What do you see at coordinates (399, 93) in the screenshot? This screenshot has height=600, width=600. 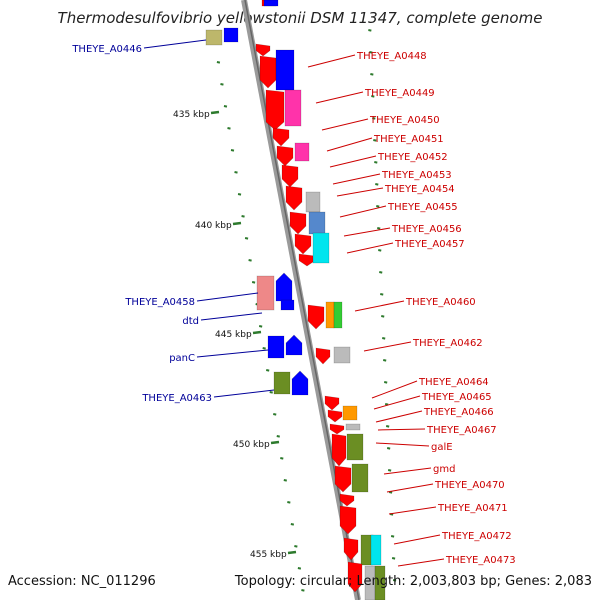 I see `forward-gene-label: THEYE_A0449` at bounding box center [399, 93].